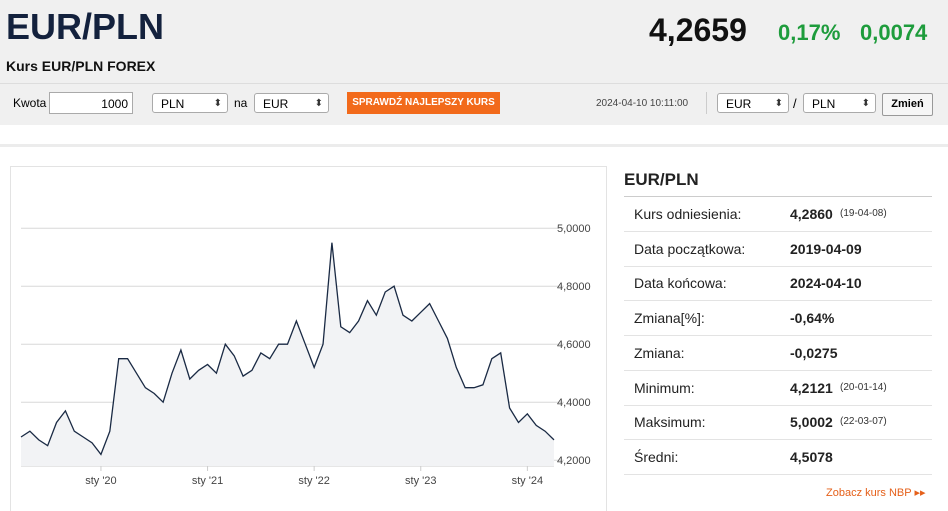 Image resolution: width=948 pixels, height=511 pixels. Describe the element at coordinates (839, 103) in the screenshot. I see `pair-to-select: PLN` at that location.